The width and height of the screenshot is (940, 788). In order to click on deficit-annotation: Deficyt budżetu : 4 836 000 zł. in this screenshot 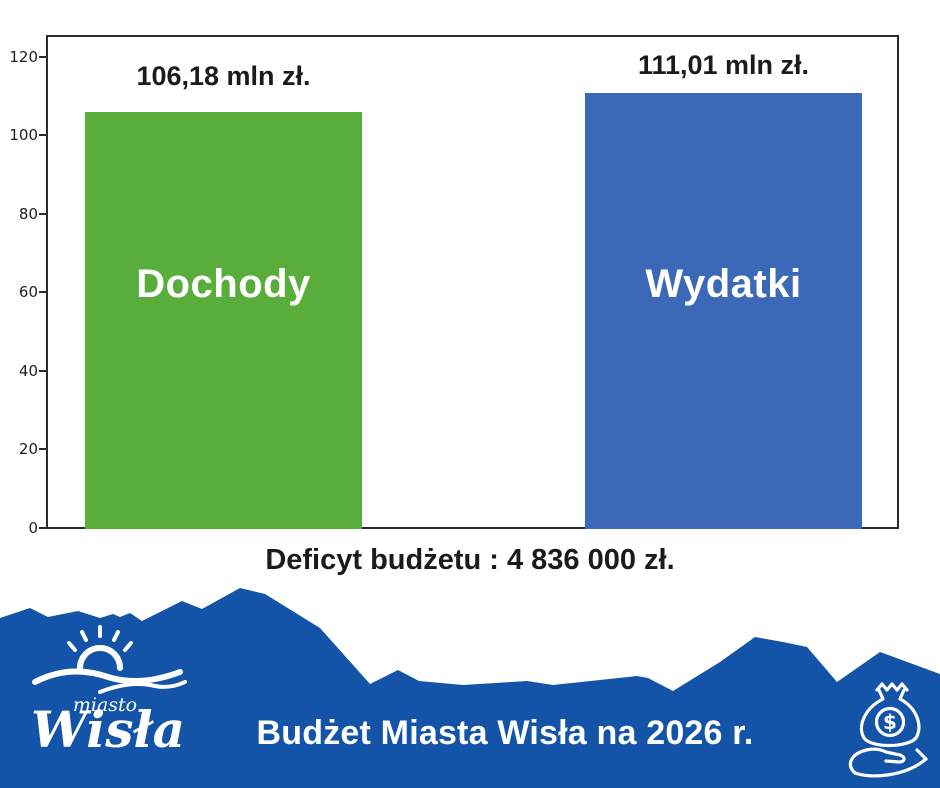, I will do `click(470, 560)`.